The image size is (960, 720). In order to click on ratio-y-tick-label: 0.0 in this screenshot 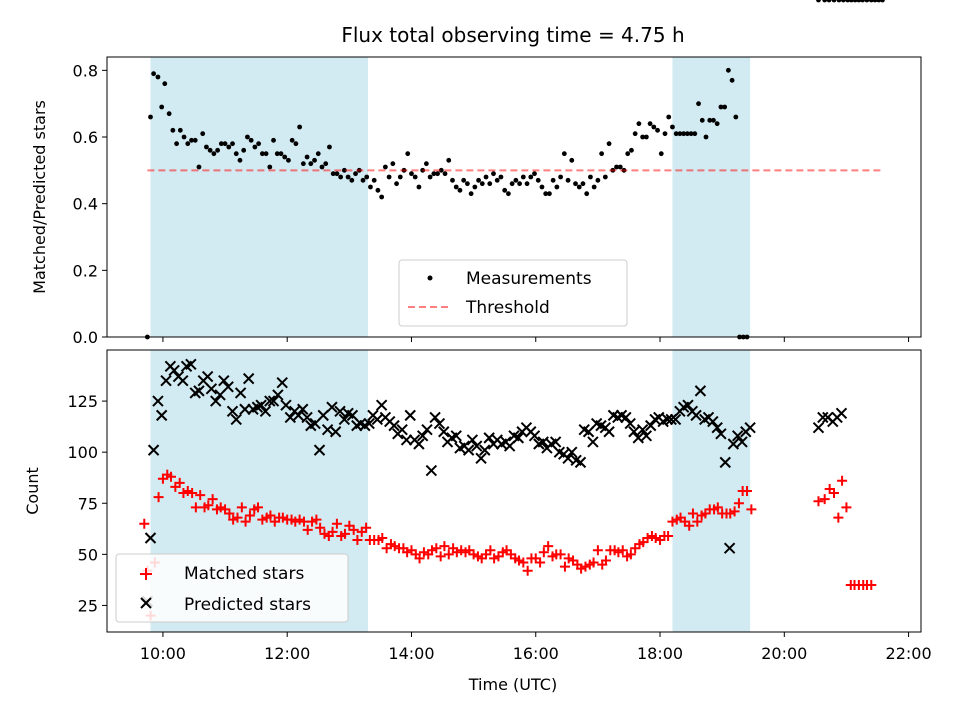, I will do `click(85, 337)`.